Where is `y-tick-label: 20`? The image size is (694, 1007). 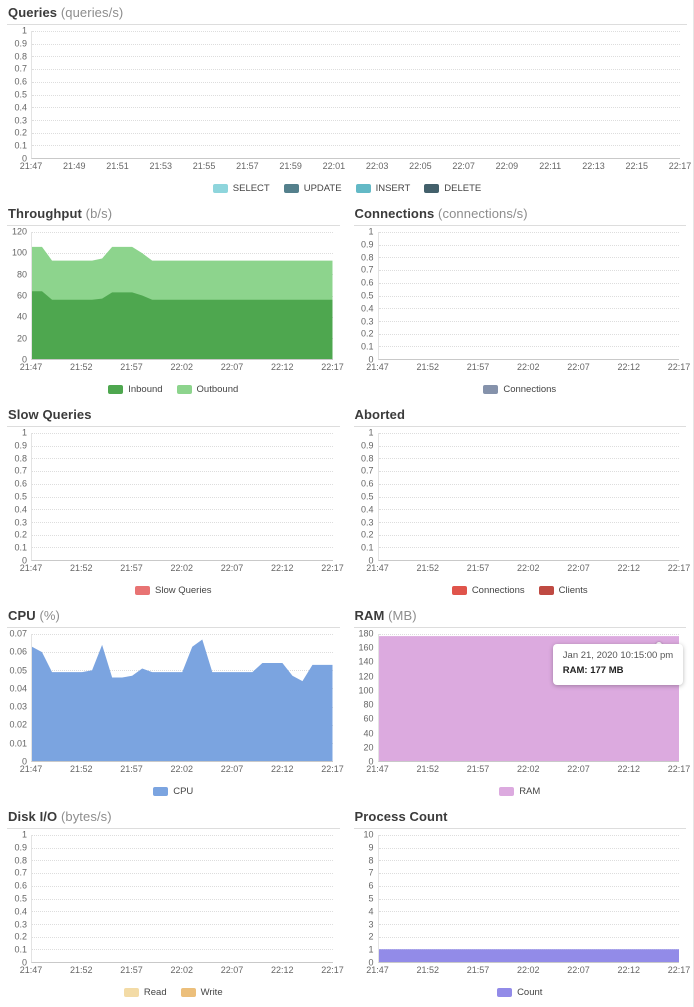 y-tick-label: 20 is located at coordinates (368, 747).